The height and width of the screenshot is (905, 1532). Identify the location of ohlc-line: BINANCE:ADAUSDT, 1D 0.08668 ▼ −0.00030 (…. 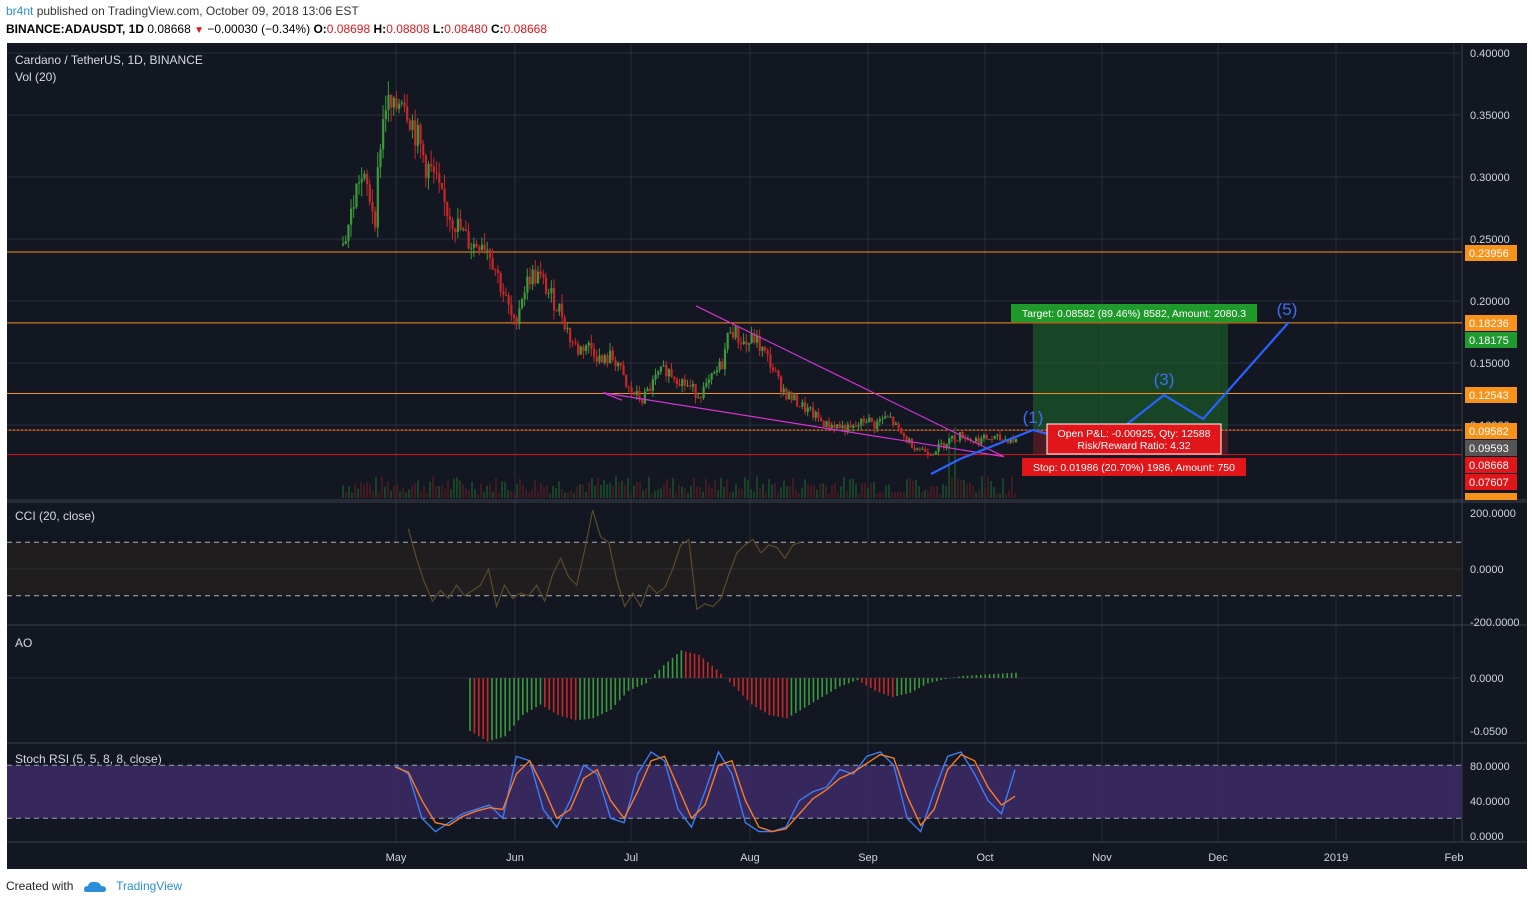
(276, 29).